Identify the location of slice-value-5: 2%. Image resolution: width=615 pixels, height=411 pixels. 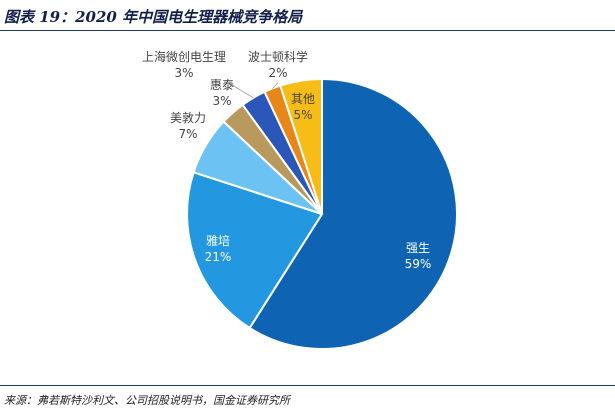
(277, 73).